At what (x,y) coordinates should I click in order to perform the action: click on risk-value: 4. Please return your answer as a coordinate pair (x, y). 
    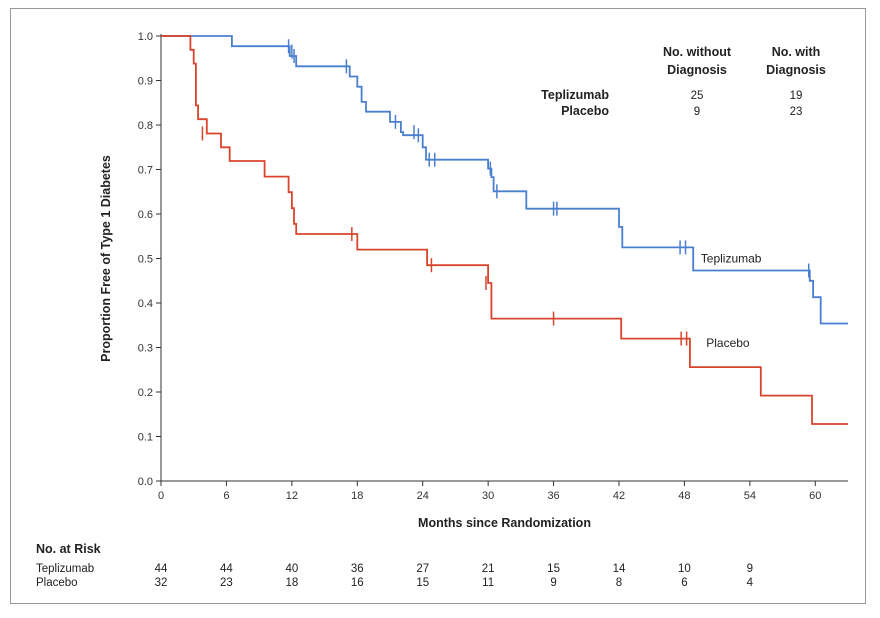
    Looking at the image, I should click on (750, 583).